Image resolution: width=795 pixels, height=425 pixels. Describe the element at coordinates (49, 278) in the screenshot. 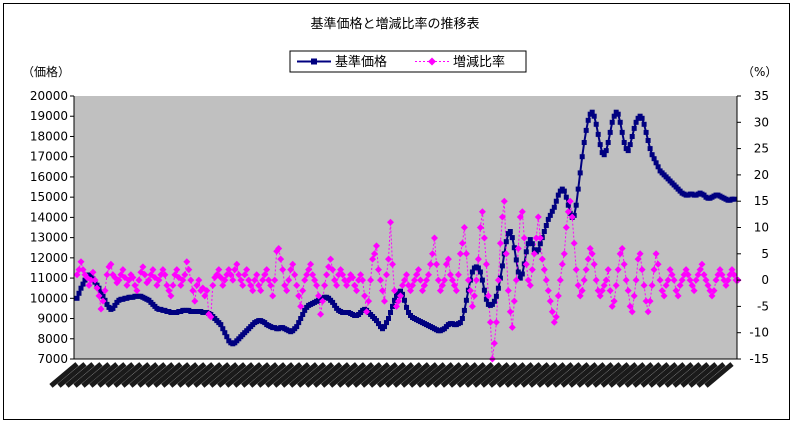

I see `left-axis-tick-label: 11000` at that location.